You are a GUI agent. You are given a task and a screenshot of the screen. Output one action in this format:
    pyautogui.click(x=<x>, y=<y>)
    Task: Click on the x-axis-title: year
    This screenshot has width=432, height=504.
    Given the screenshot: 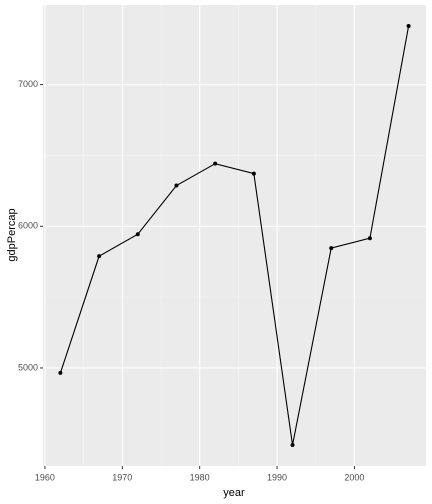 What is the action you would take?
    pyautogui.click(x=234, y=493)
    